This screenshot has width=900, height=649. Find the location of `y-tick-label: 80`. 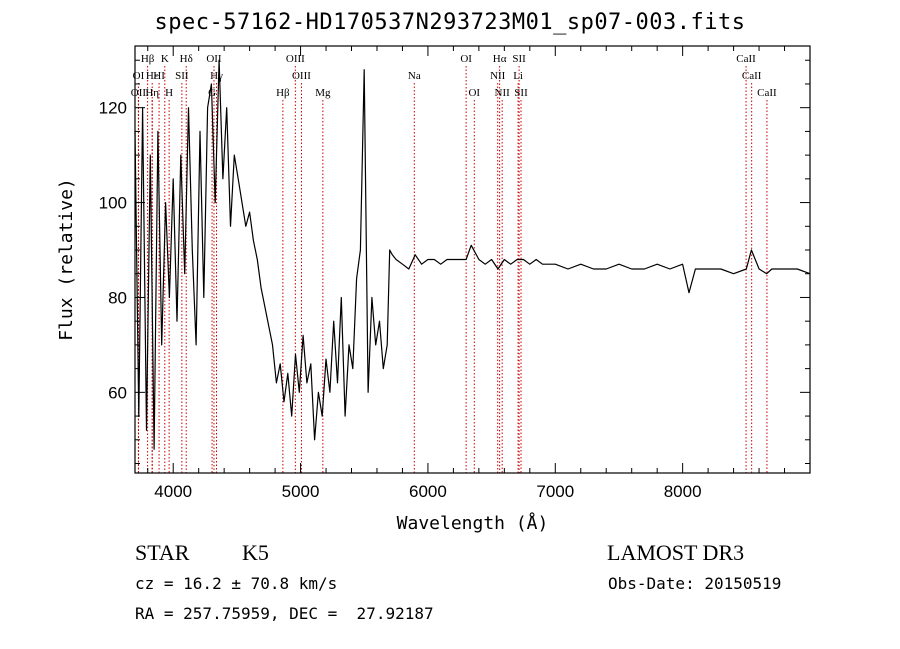

y-tick-label: 80 is located at coordinates (117, 297).